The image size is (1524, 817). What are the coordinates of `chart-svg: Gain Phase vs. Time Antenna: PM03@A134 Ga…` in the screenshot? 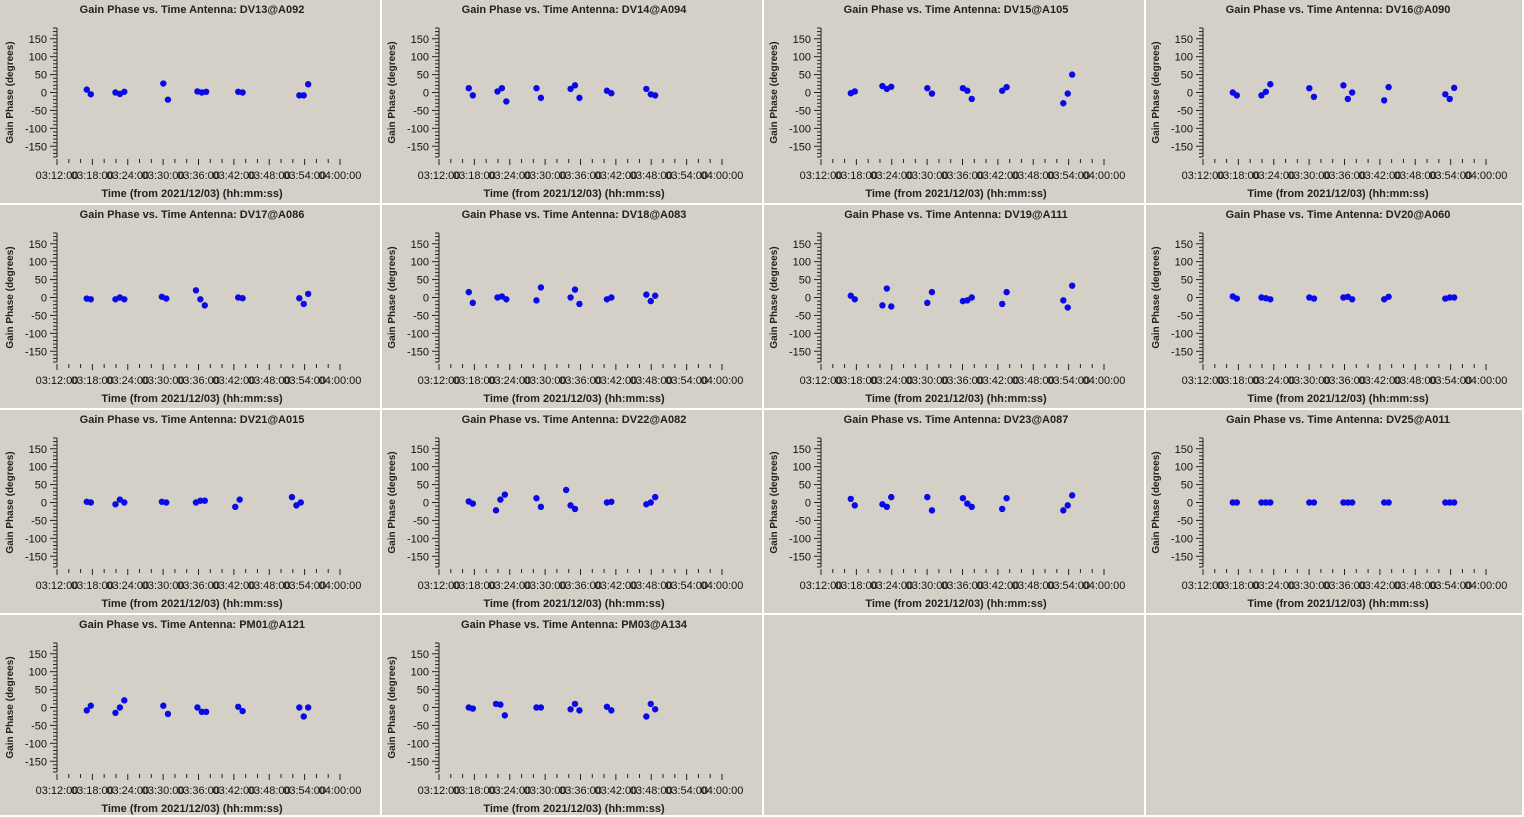 It's located at (565, 717).